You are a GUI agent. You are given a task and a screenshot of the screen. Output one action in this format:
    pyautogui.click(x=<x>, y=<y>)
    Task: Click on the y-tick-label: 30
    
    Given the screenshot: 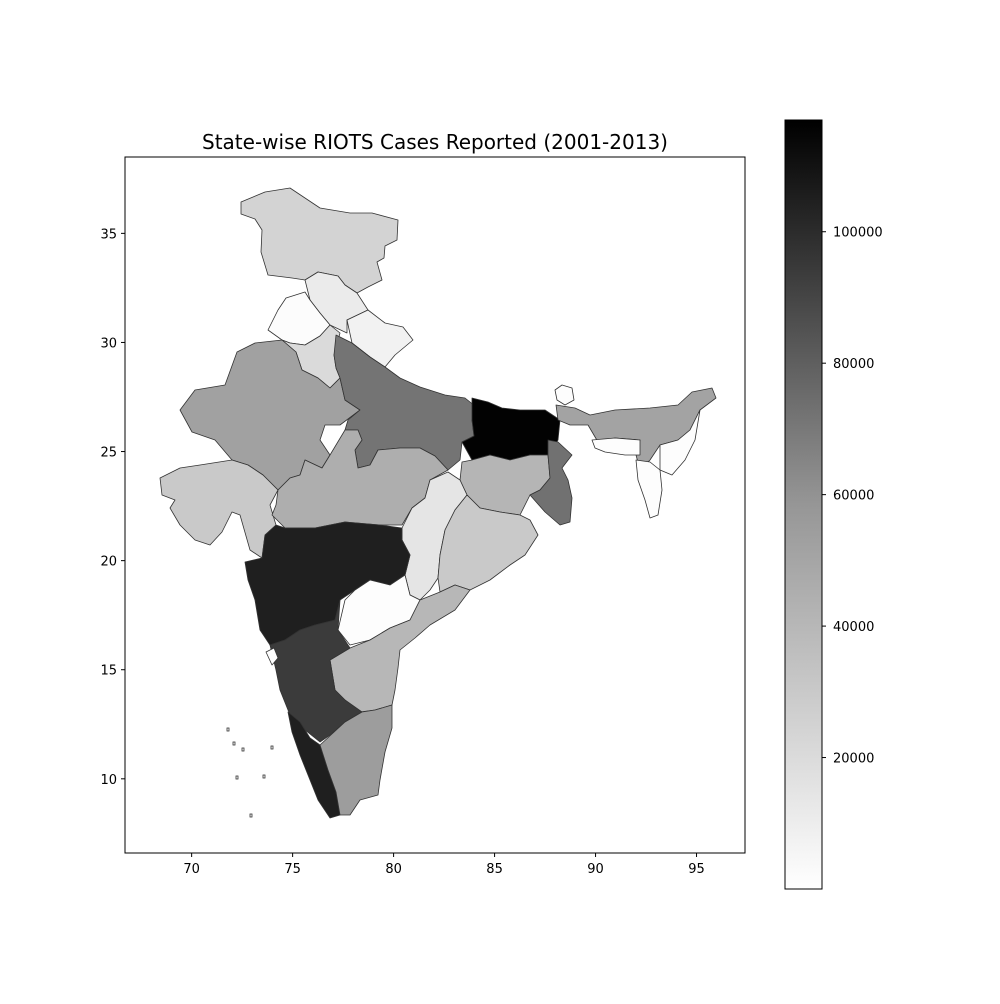 What is the action you would take?
    pyautogui.click(x=108, y=343)
    